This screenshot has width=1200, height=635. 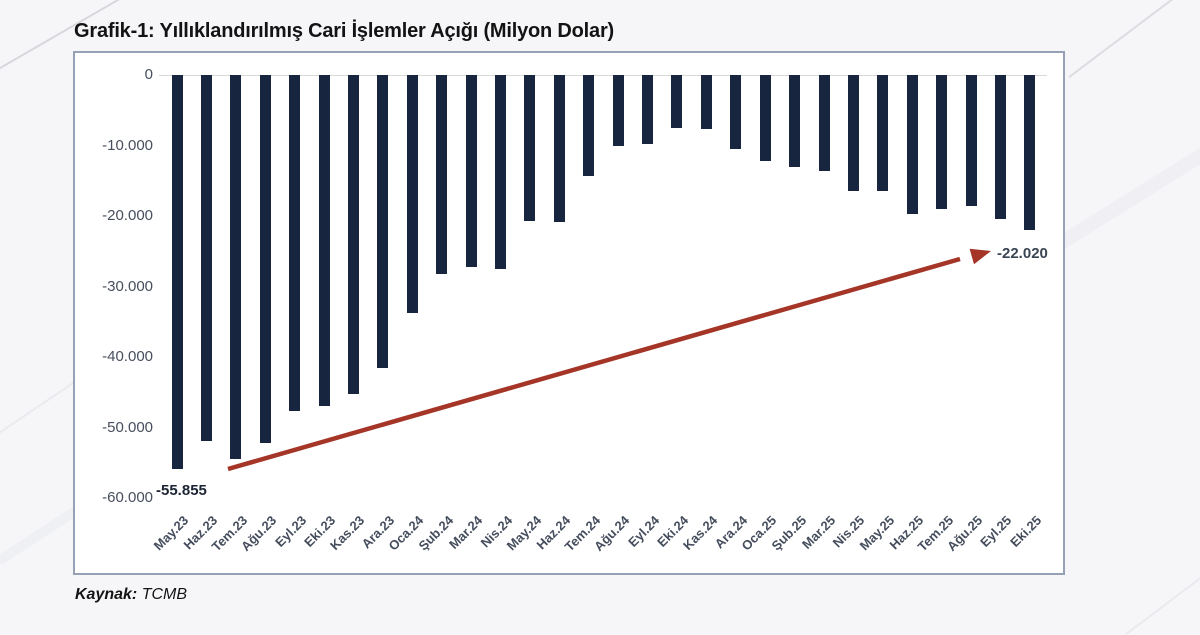 What do you see at coordinates (383, 221) in the screenshot?
I see `bar-Ara.23` at bounding box center [383, 221].